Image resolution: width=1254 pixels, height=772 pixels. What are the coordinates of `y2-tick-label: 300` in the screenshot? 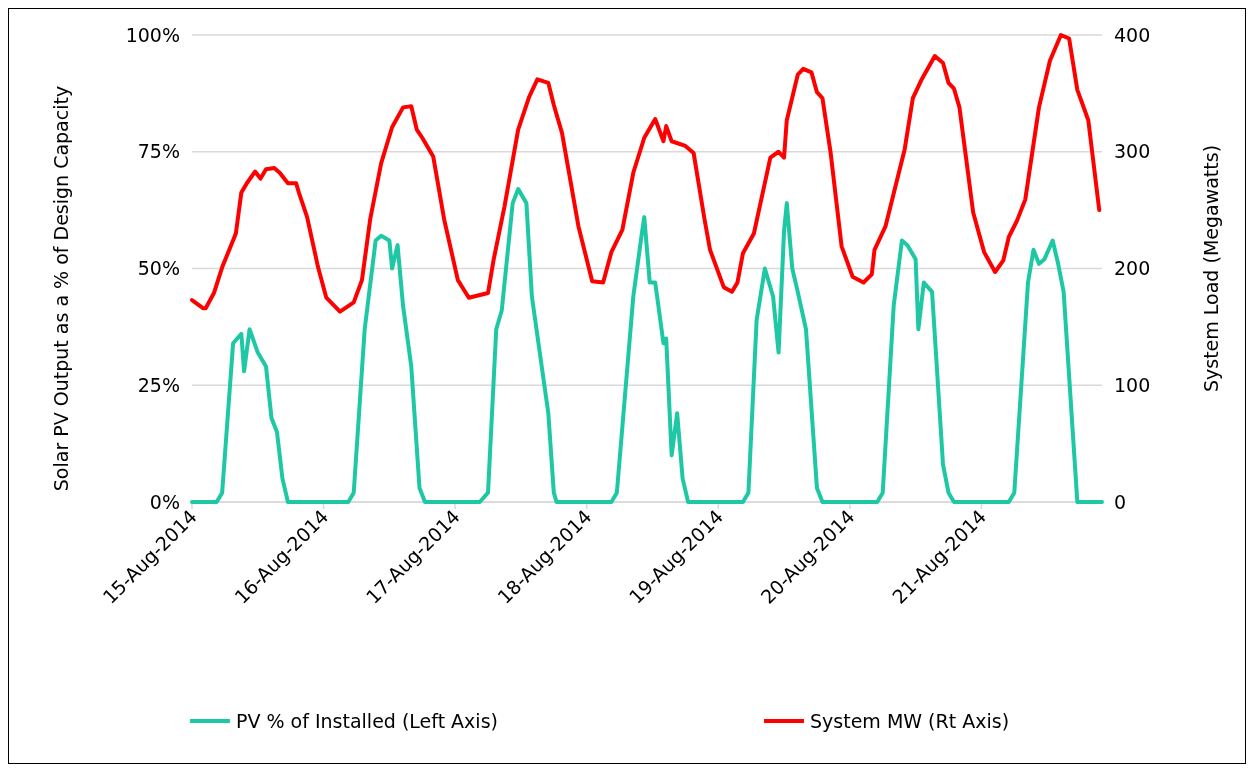 It's located at (1132, 151).